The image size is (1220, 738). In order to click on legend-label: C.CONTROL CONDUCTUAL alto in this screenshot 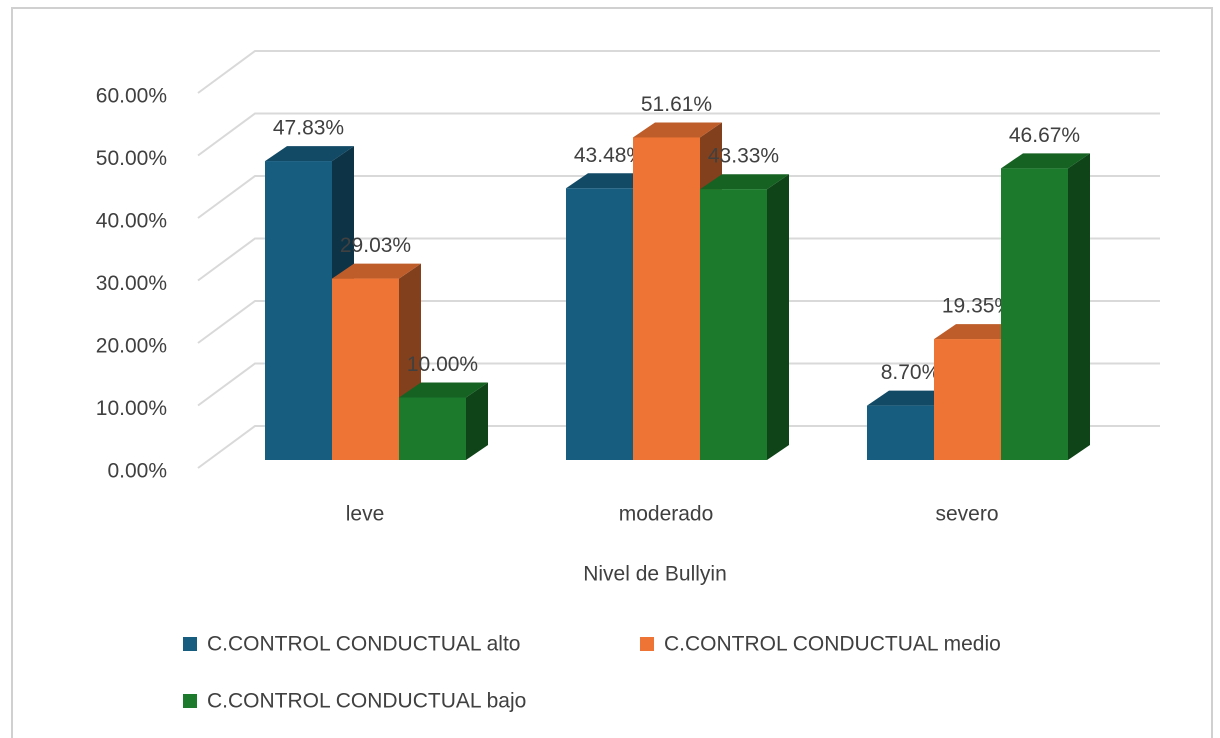, I will do `click(363, 644)`.